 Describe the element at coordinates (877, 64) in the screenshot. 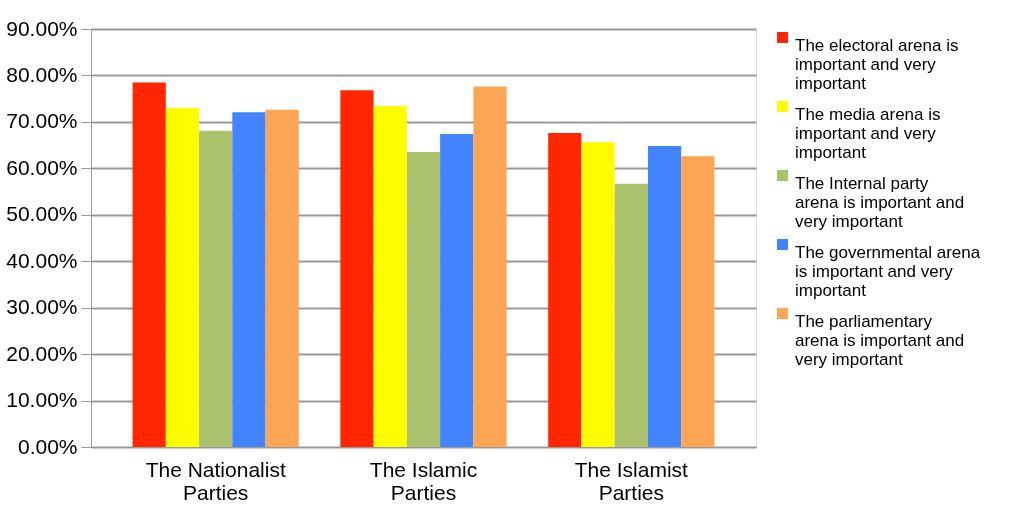

I see `legend-label: The electoral arena is important and very important` at that location.